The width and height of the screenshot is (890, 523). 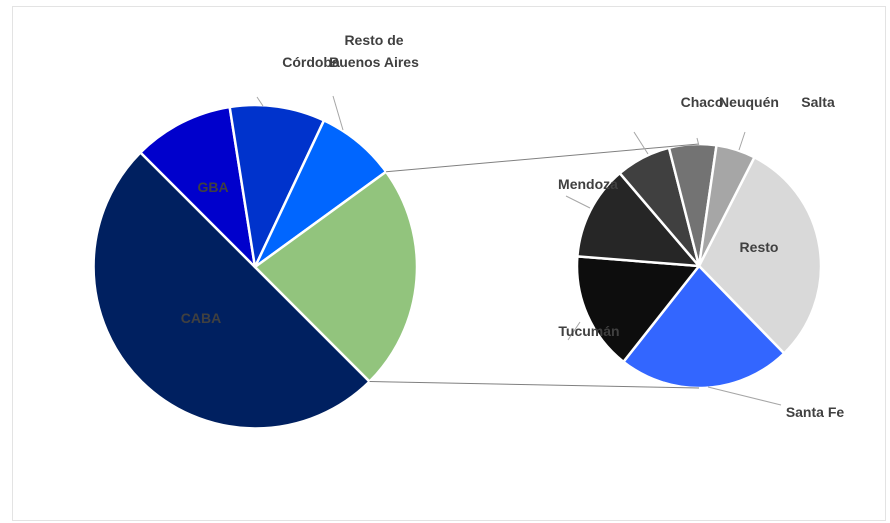 I want to click on label-gba: GBA, so click(x=212, y=187).